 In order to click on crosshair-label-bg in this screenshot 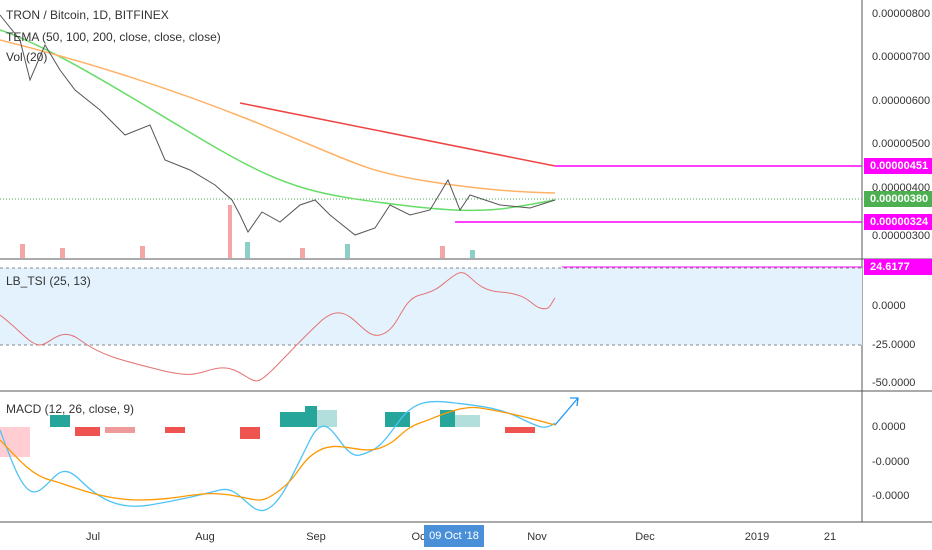, I will do `click(454, 536)`.